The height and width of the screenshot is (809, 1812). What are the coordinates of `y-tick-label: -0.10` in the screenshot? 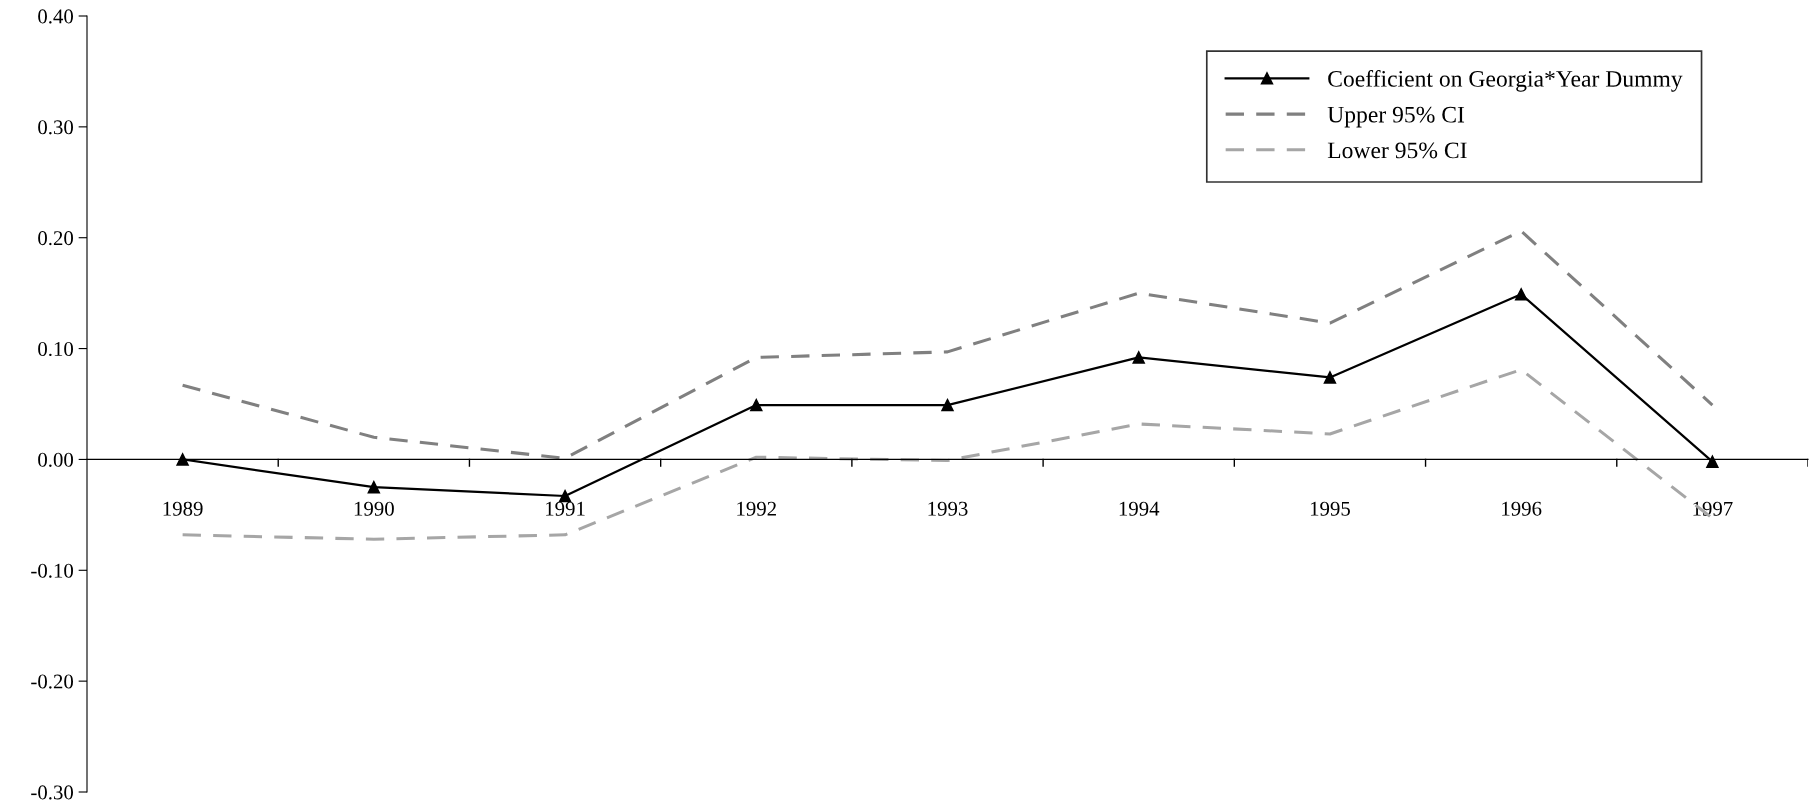 It's located at (52, 570).